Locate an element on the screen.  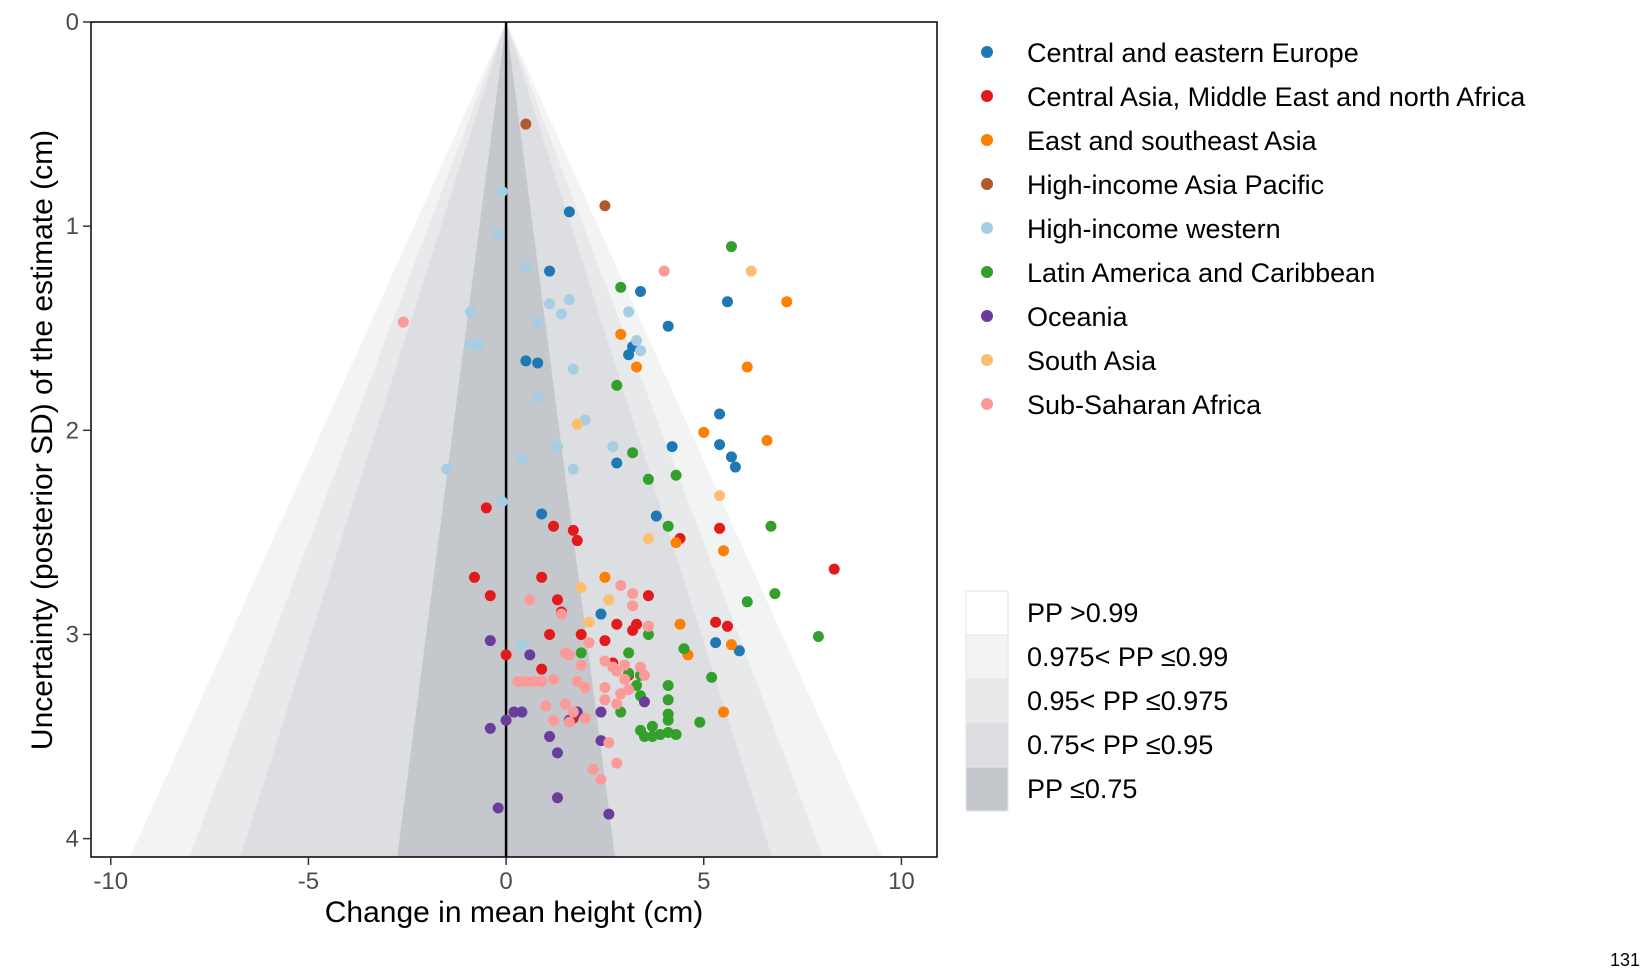
x-axis-title: Change in mean height (cm) is located at coordinates (514, 912).